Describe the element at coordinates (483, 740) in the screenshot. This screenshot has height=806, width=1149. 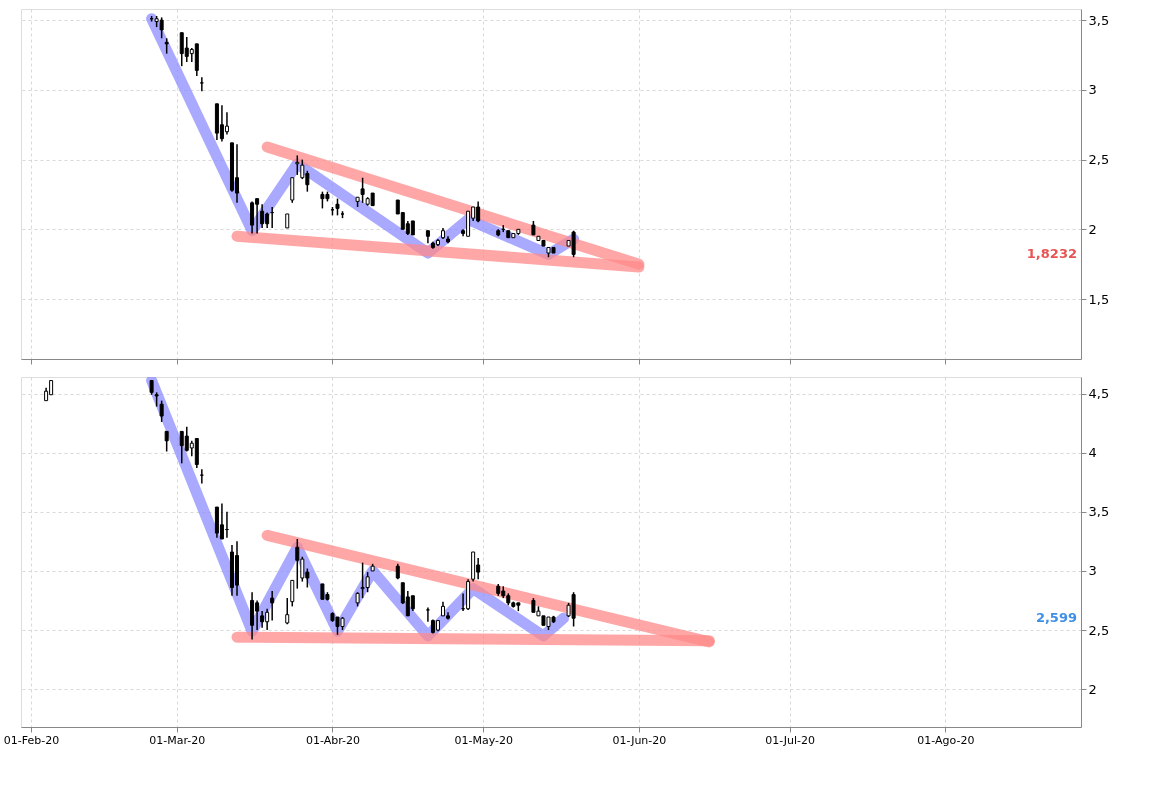
I see `x-tick-label: 01-May-20` at that location.